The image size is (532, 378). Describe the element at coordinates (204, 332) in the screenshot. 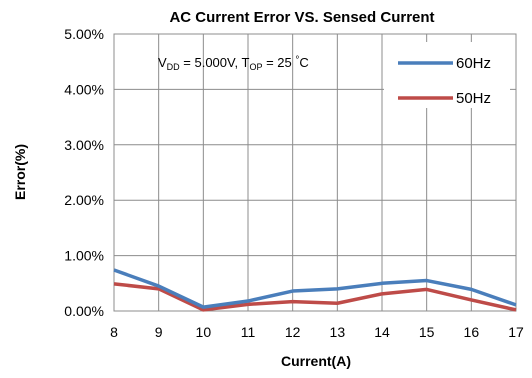

I see `x-tick-label: 10` at that location.